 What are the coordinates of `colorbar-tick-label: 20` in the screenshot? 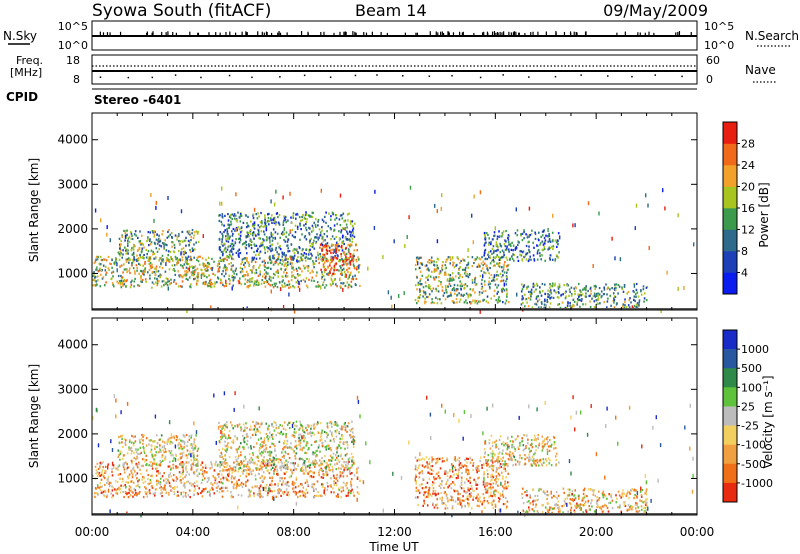 It's located at (748, 187).